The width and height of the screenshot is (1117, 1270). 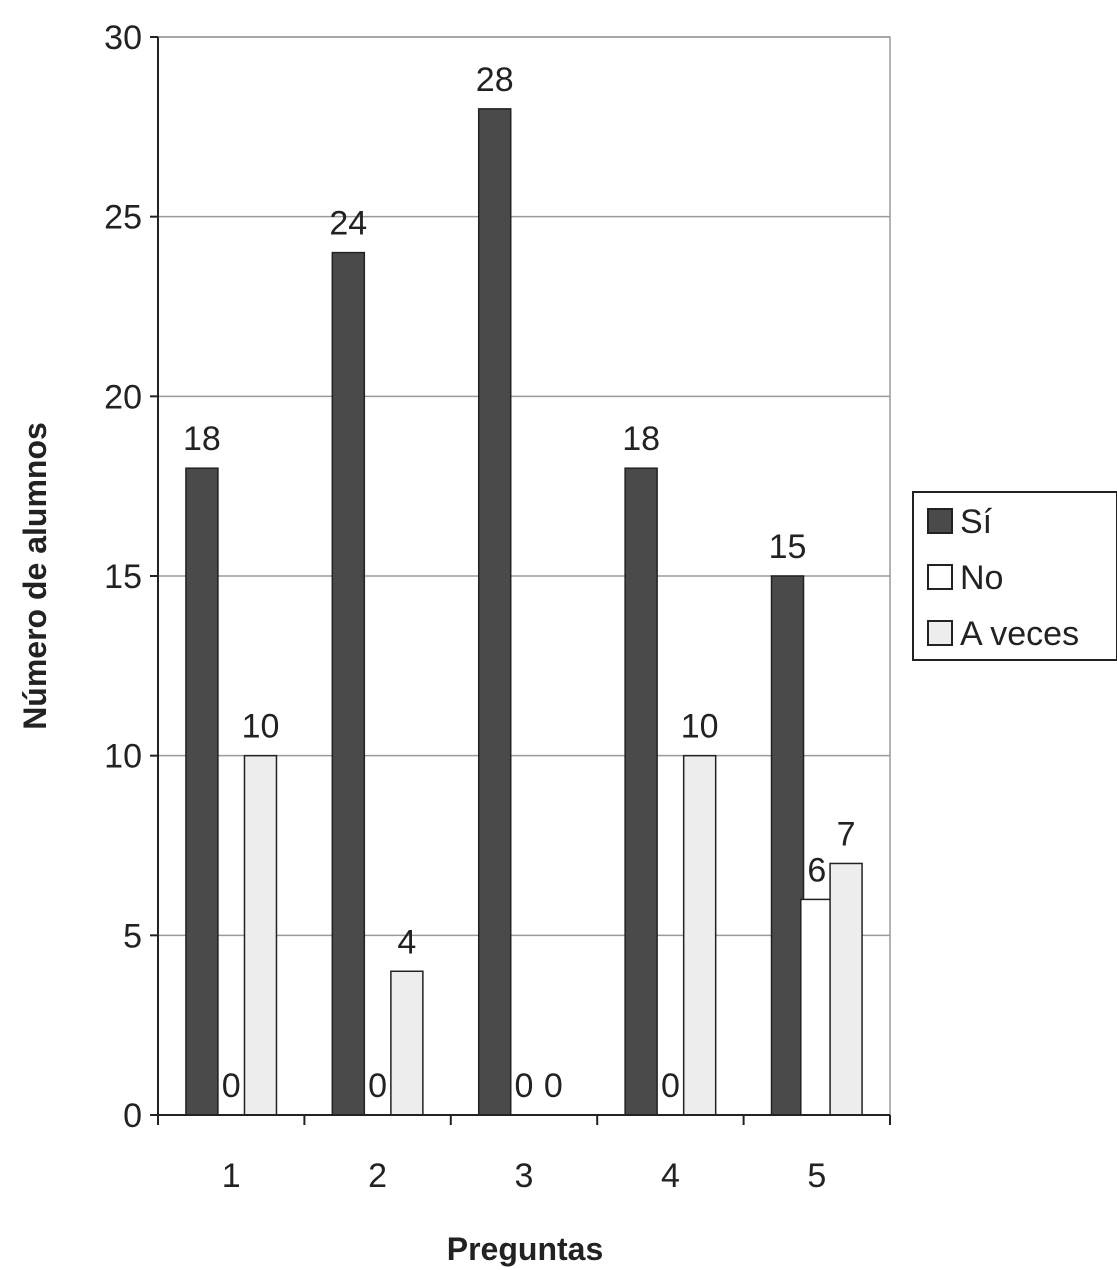 What do you see at coordinates (348, 224) in the screenshot?
I see `bar-value-label: 24` at bounding box center [348, 224].